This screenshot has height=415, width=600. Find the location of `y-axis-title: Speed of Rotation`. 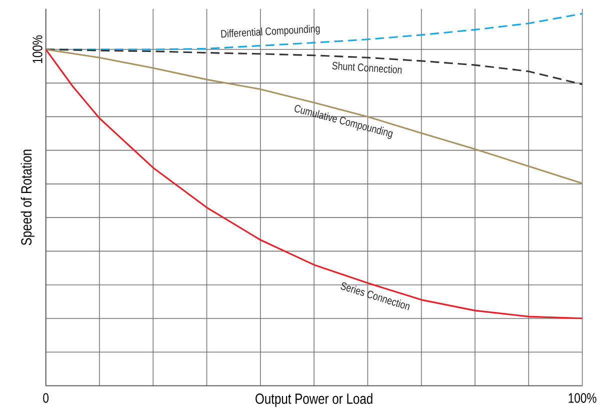

y-axis-title: Speed of Rotation is located at coordinates (27, 198).